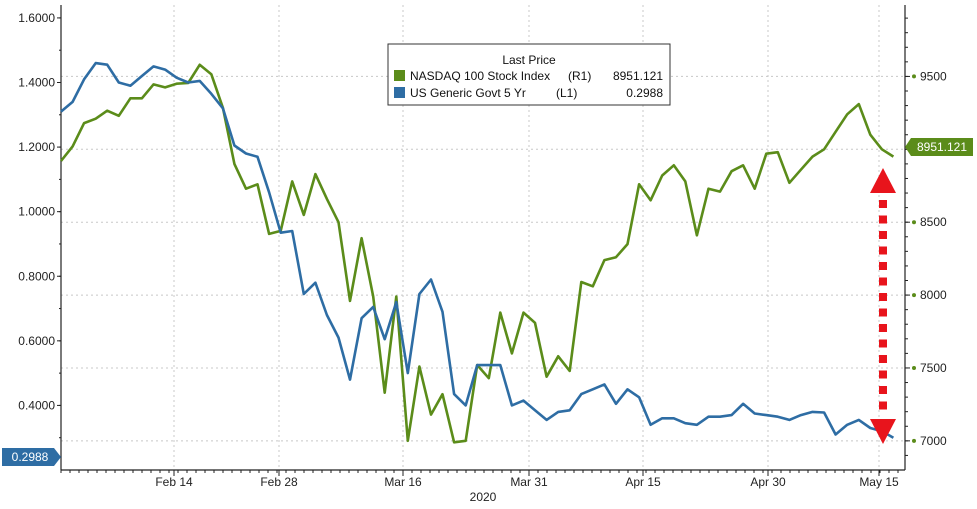 This screenshot has height=509, width=977. Describe the element at coordinates (638, 76) in the screenshot. I see `legend-value-nasdaq: 8951.121` at that location.